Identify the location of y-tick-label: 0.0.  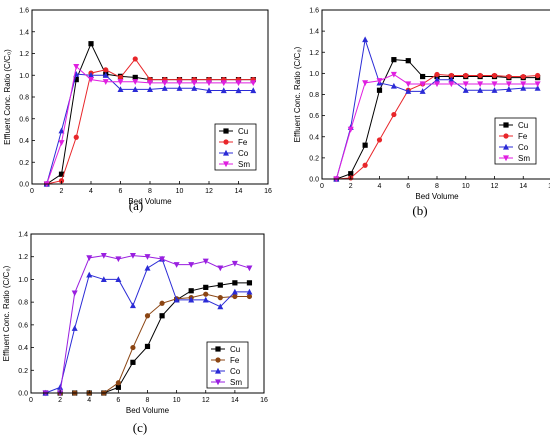
(314, 180).